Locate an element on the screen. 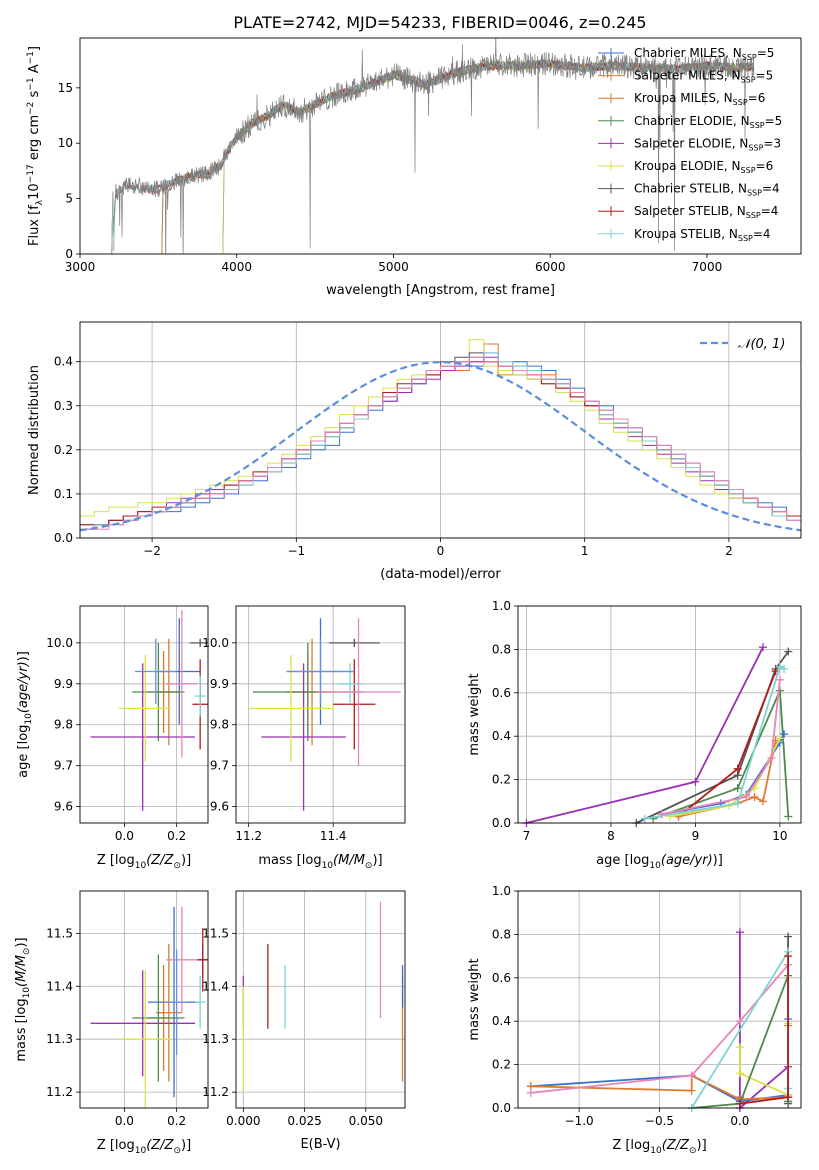  x-tick-label: 11.2 is located at coordinates (248, 836).